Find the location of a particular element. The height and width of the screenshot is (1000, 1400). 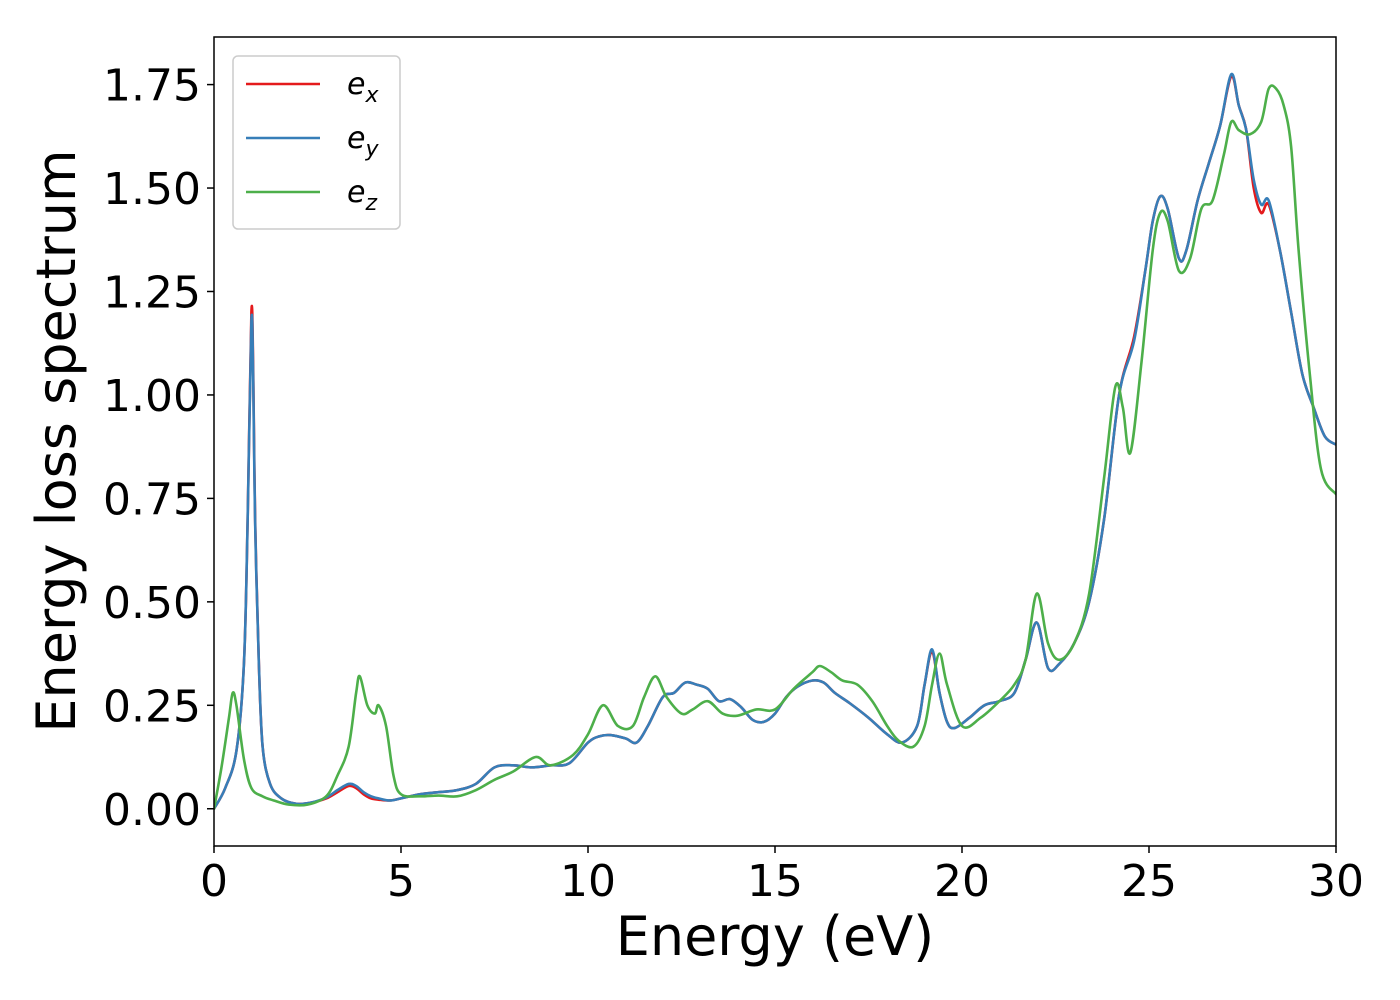

legend-label-subscript: z is located at coordinates (370, 203).